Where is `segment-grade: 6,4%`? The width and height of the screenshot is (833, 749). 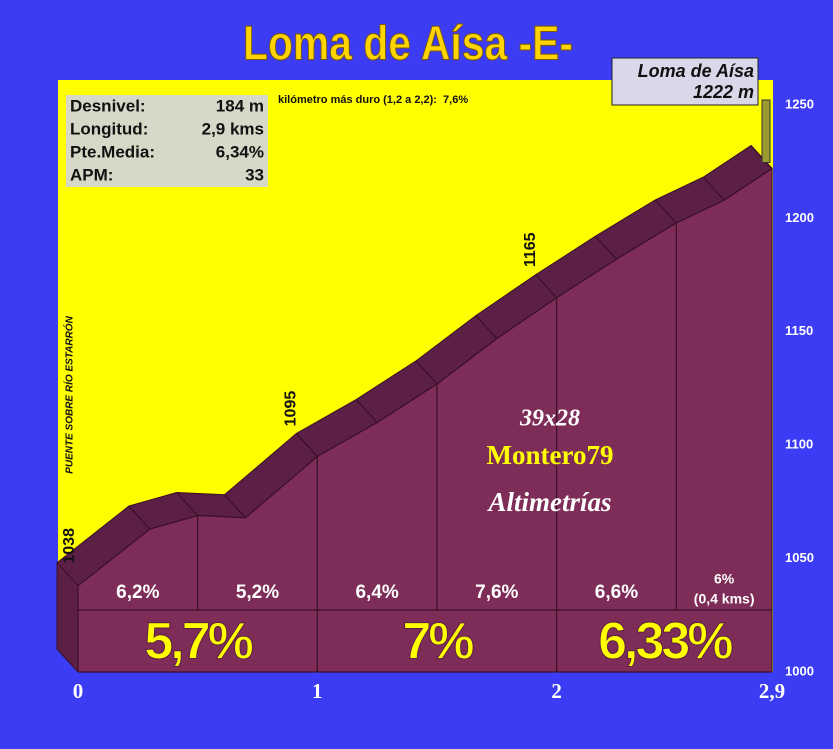 segment-grade: 6,4% is located at coordinates (376, 592).